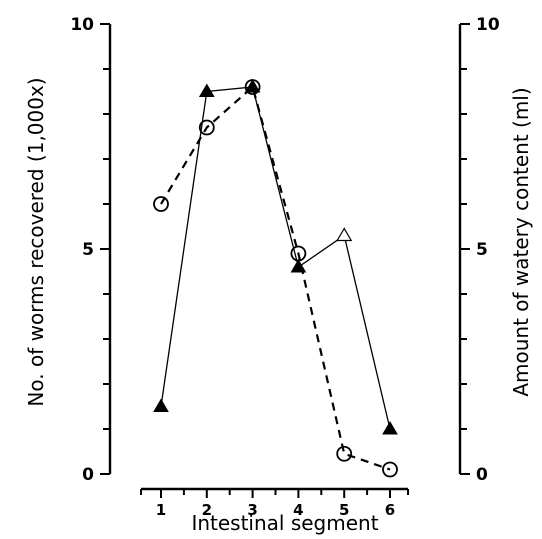 The width and height of the screenshot is (542, 539). Describe the element at coordinates (344, 510) in the screenshot. I see `x-tick-label: 5` at that location.